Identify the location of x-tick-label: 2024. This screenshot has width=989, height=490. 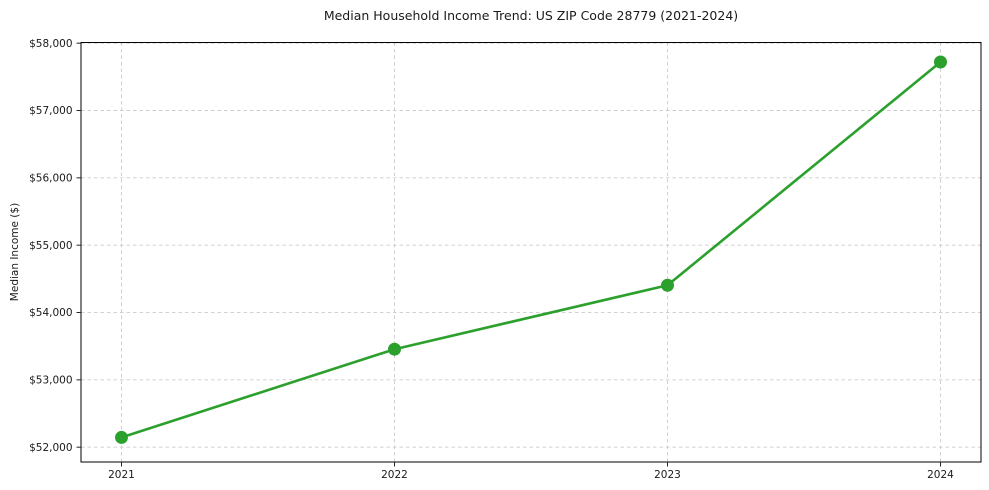
(940, 475).